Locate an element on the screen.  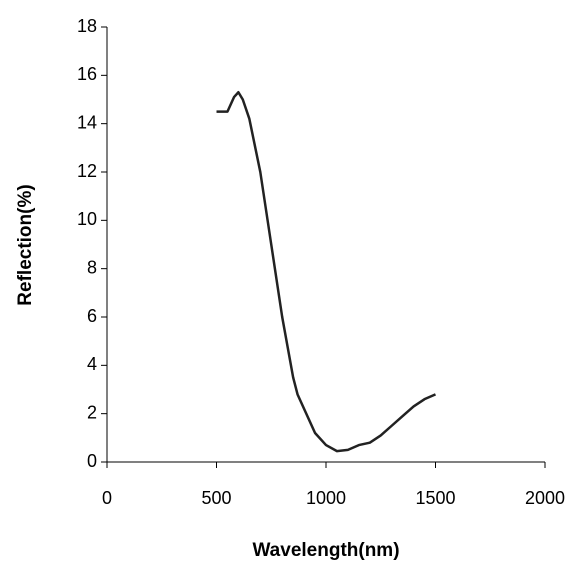
x-tick-label: 1000 is located at coordinates (326, 498).